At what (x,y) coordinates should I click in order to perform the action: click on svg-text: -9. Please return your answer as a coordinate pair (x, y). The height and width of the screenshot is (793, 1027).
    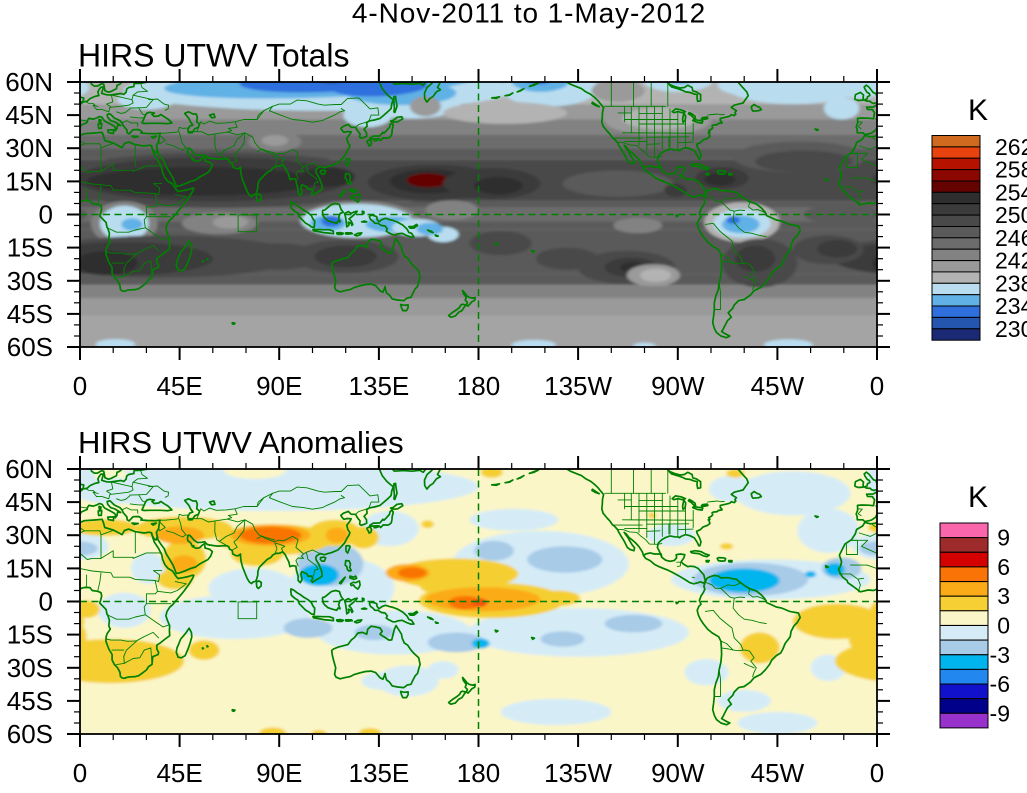
    Looking at the image, I should click on (1000, 713).